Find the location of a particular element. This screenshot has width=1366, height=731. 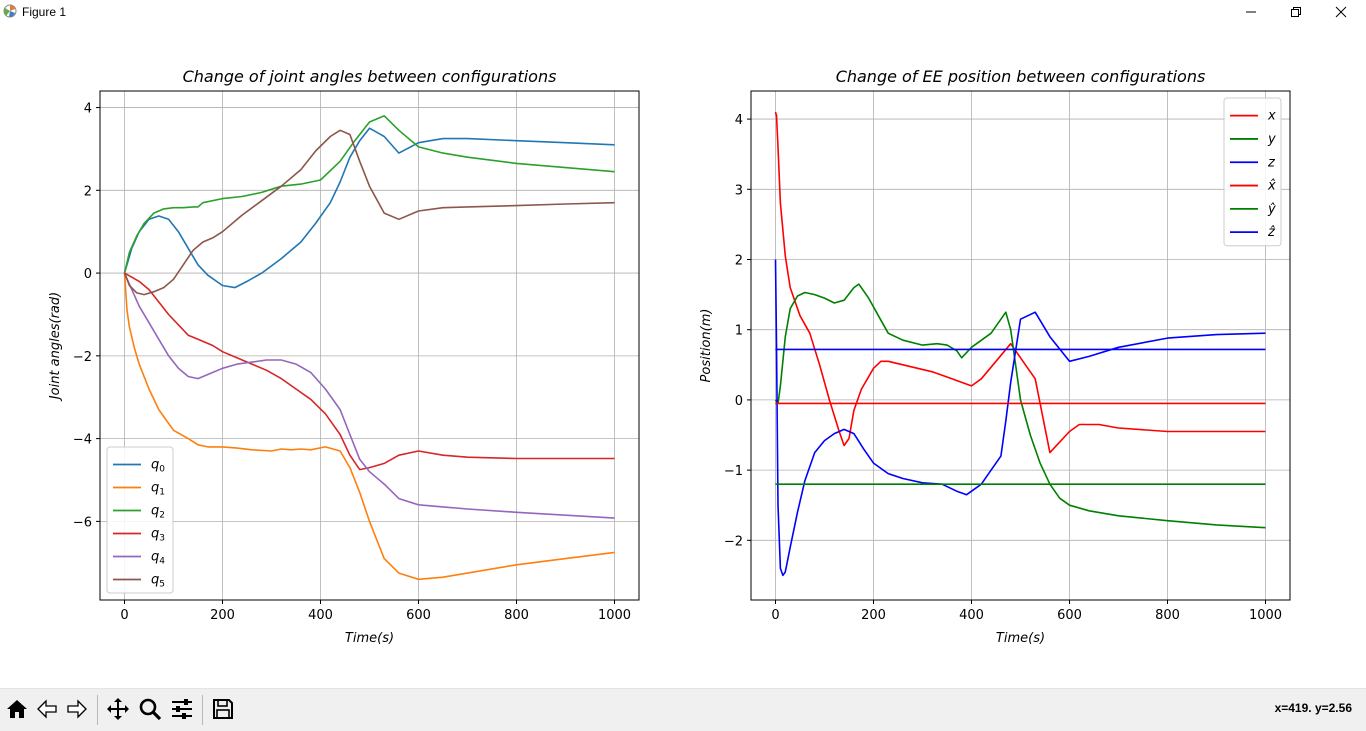

navigation-toolbar: x=419. y=2.56 is located at coordinates (683, 709).